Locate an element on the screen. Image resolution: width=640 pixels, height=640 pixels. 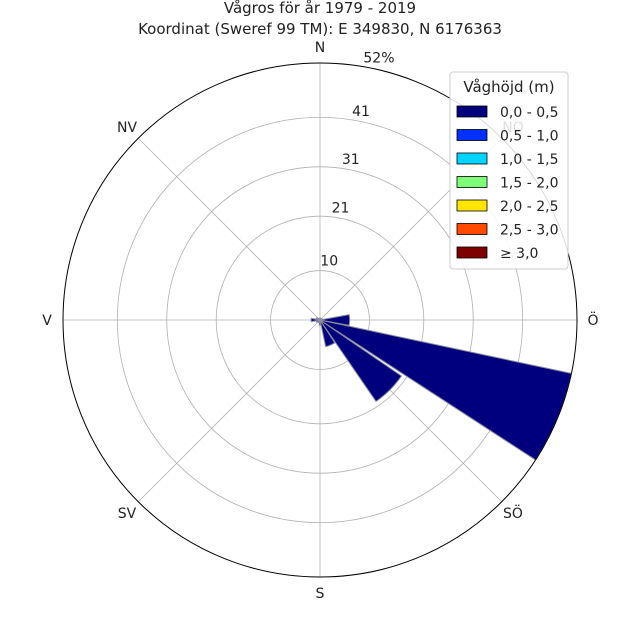
legend-label: 1,5 - 2,0 is located at coordinates (529, 184).